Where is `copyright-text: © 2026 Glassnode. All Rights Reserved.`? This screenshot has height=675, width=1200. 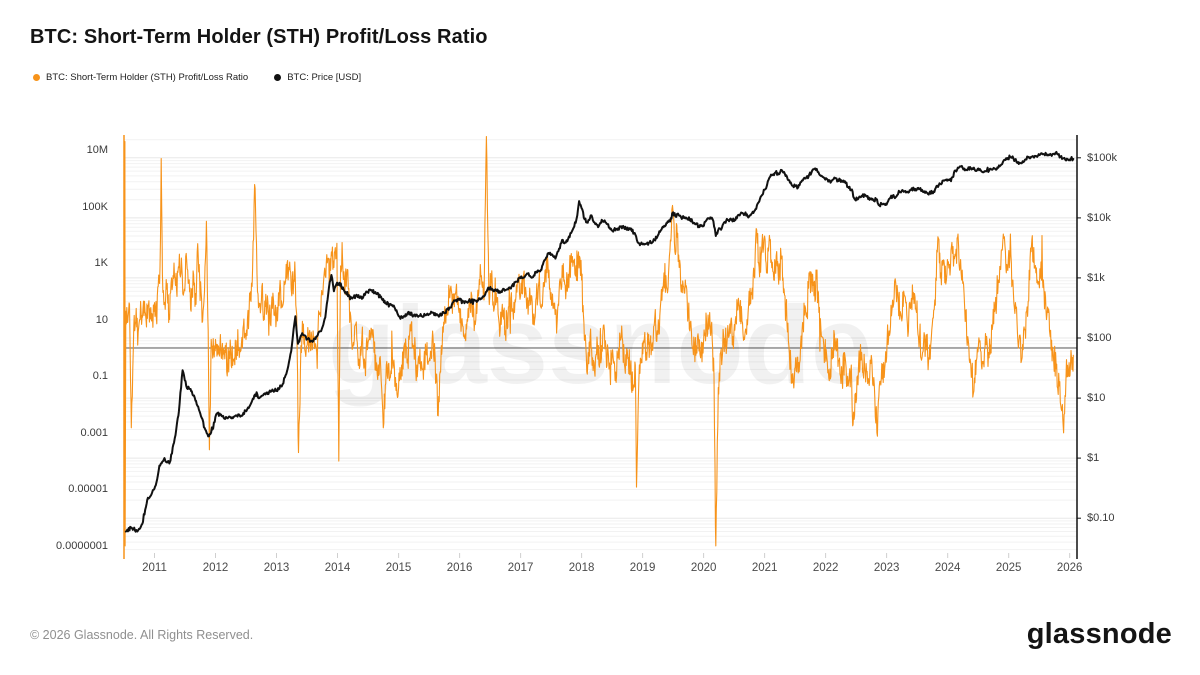
copyright-text: © 2026 Glassnode. All Rights Reserved. is located at coordinates (142, 635).